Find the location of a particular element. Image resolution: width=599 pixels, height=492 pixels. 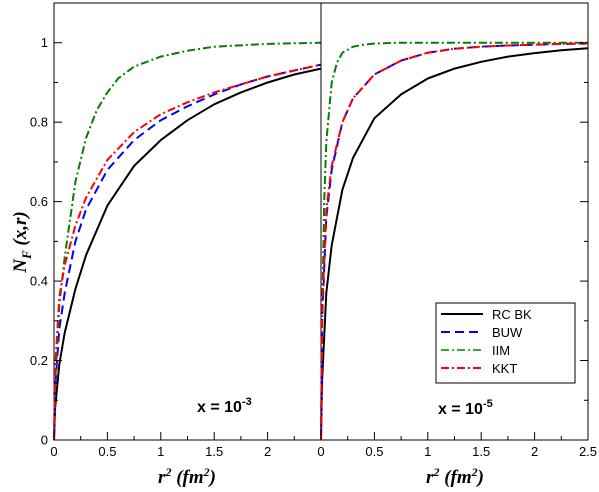

legend-label-rc-bk: RC BK is located at coordinates (512, 314).